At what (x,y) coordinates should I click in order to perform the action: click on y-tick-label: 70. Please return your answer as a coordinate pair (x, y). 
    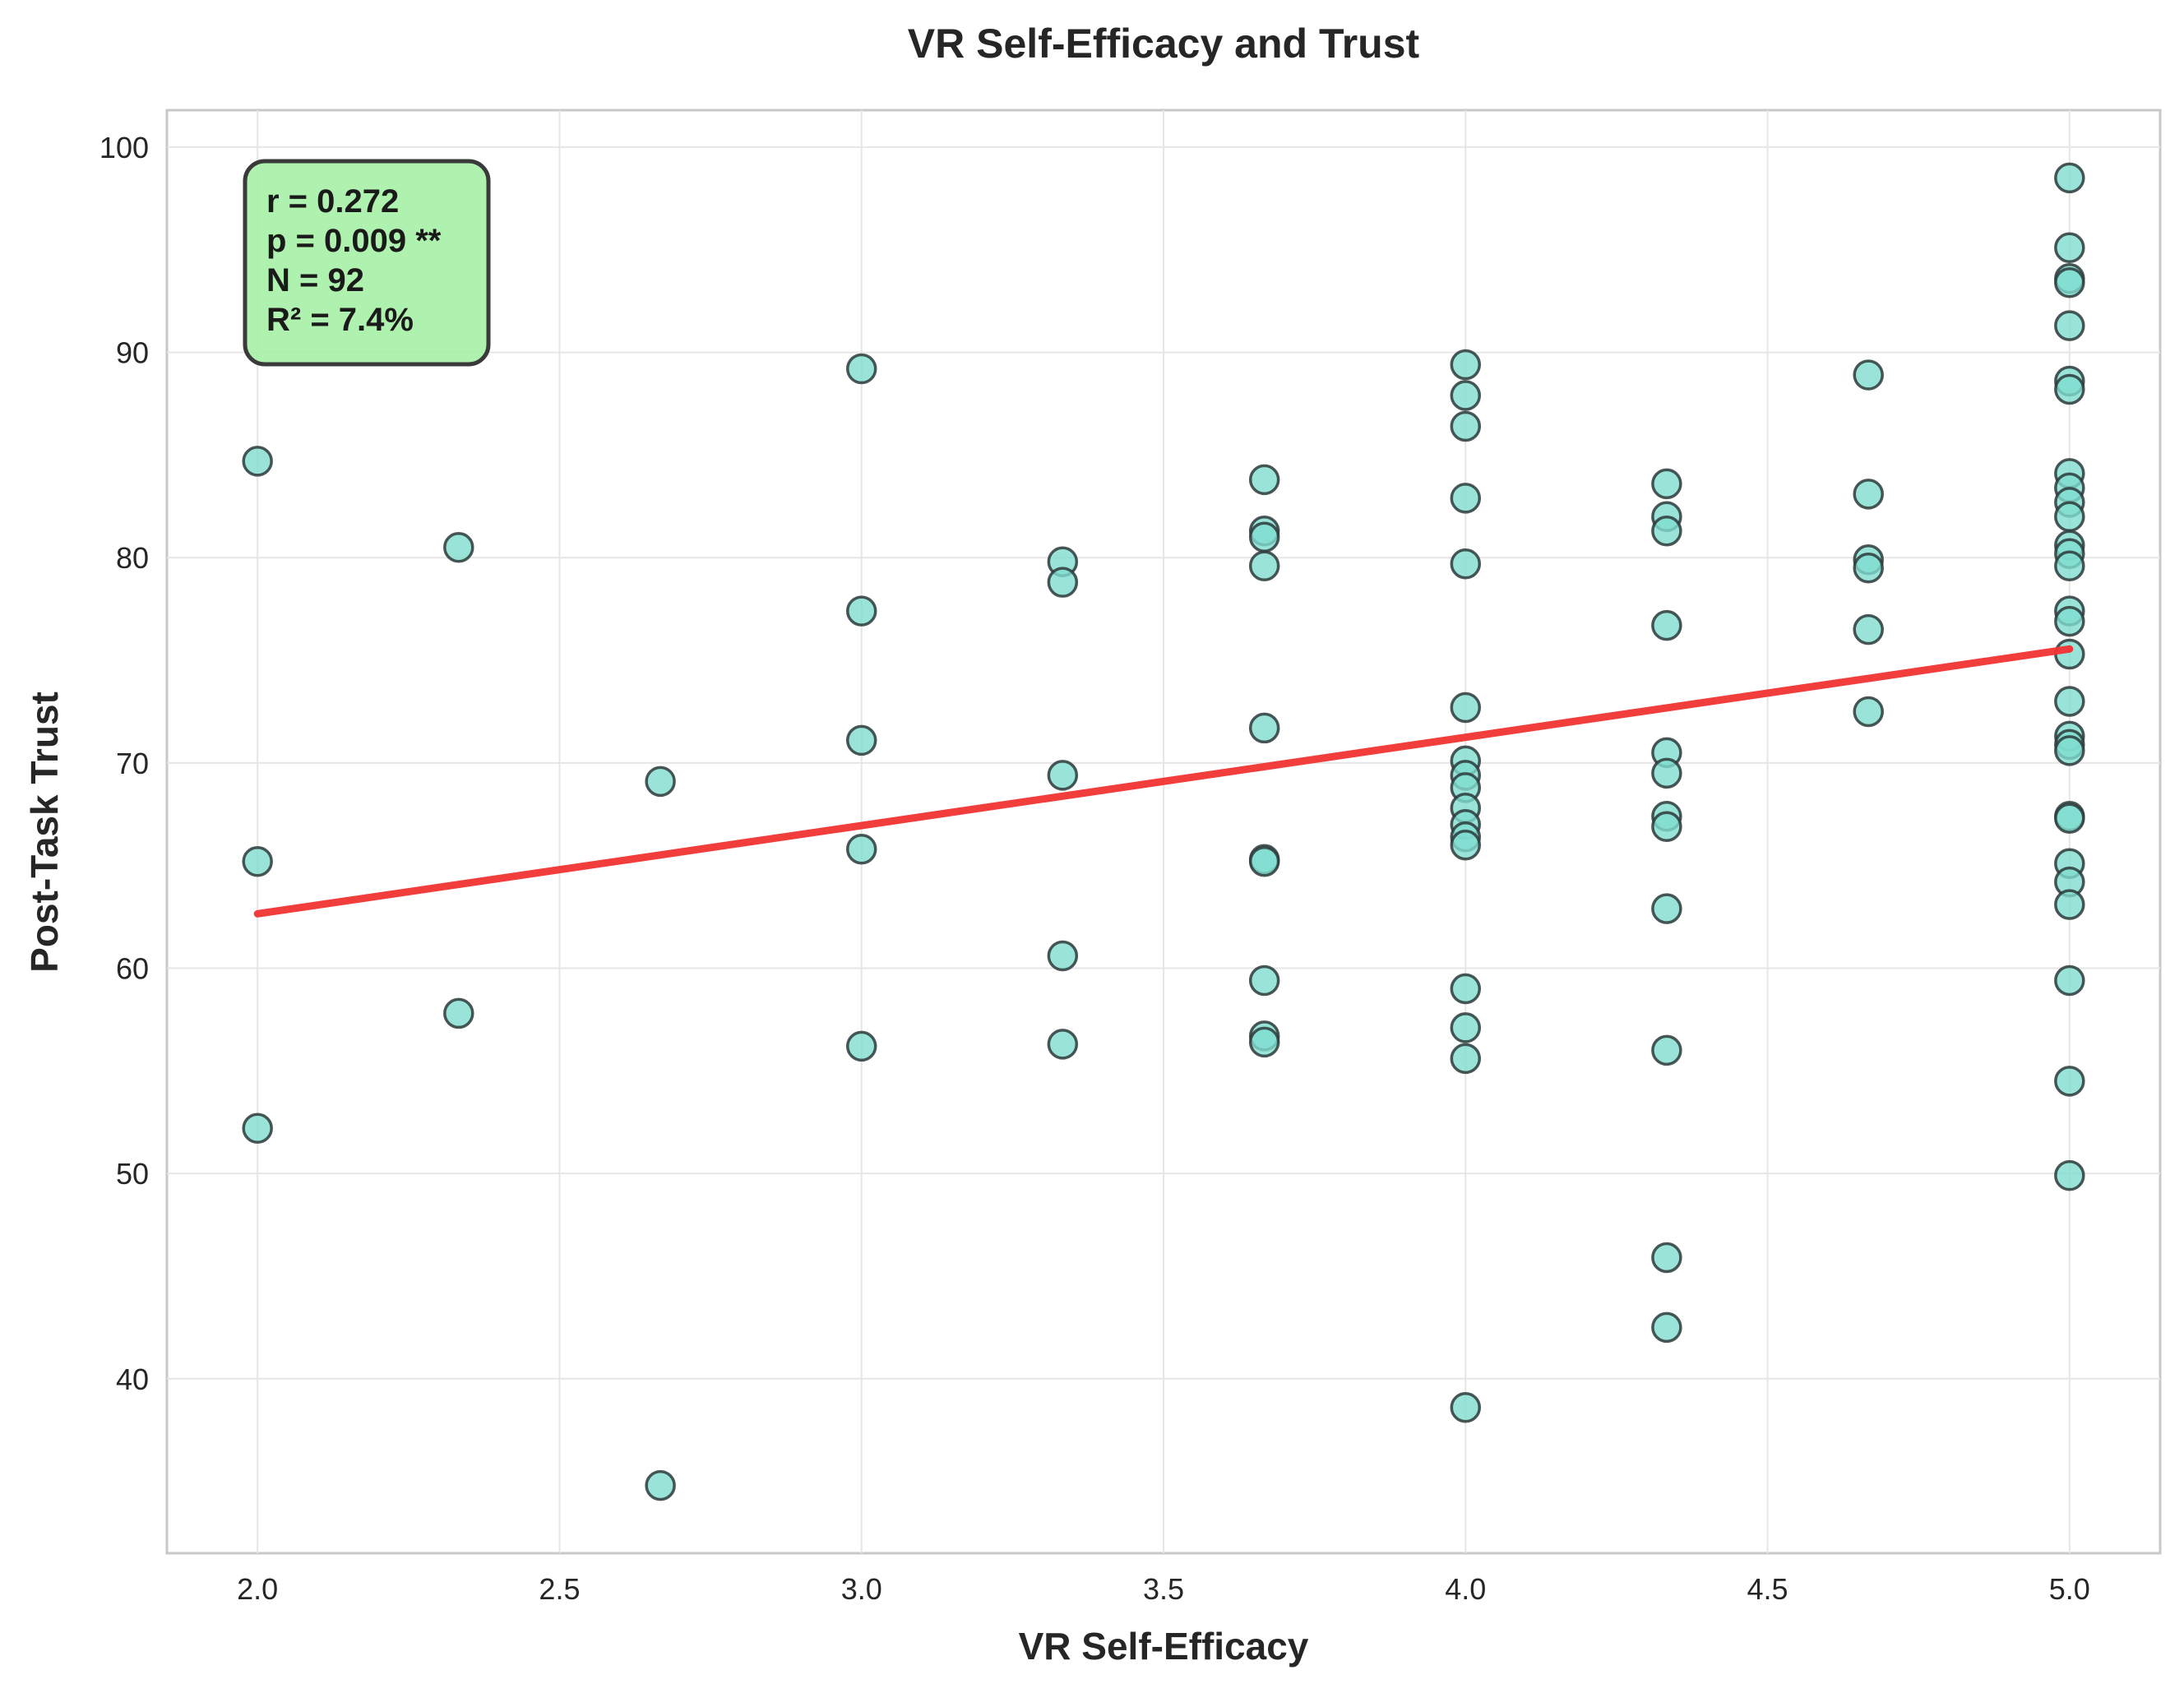
    Looking at the image, I should click on (132, 763).